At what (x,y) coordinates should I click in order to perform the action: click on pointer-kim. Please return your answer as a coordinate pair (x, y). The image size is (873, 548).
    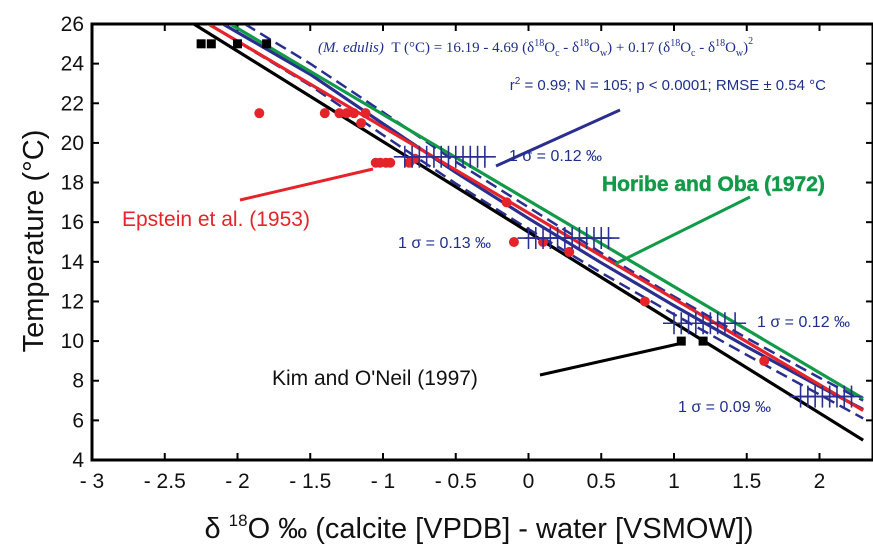
    Looking at the image, I should click on (609, 359).